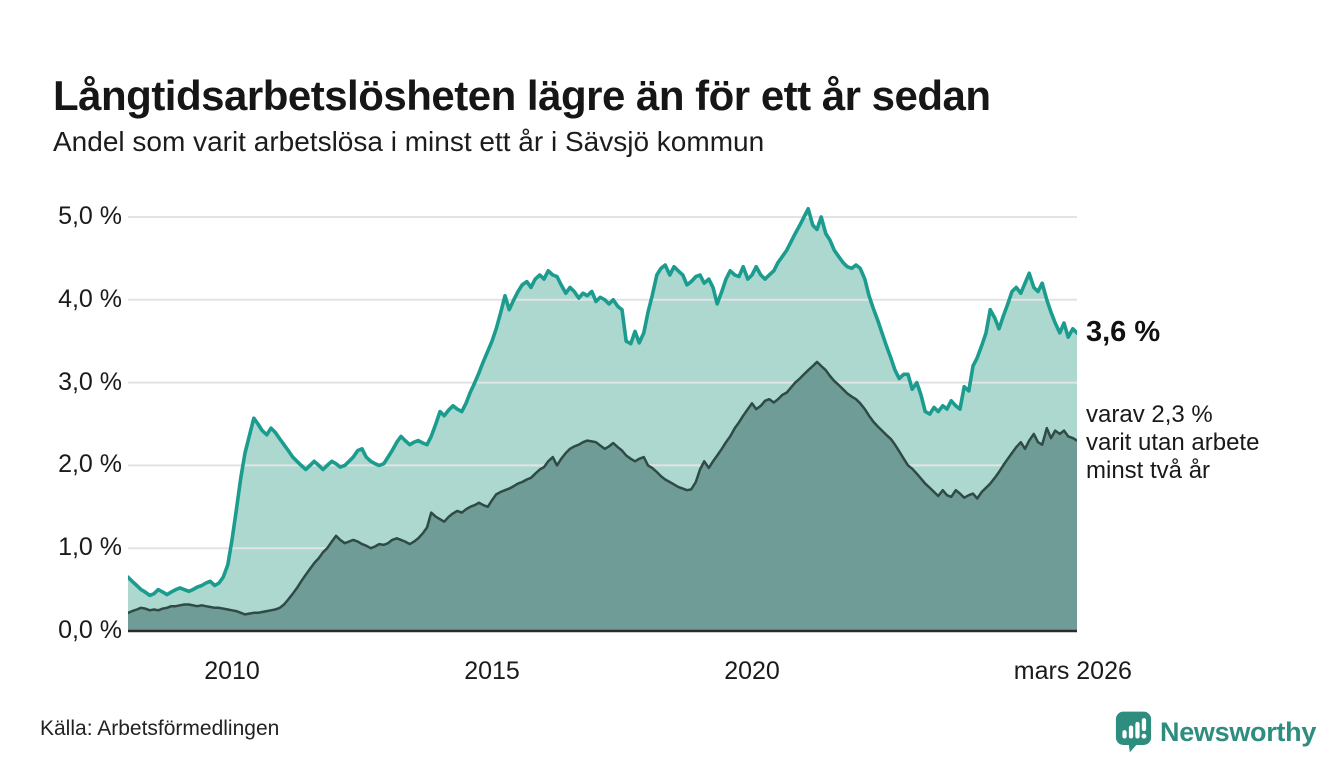 Image resolution: width=1340 pixels, height=780 pixels. Describe the element at coordinates (90, 630) in the screenshot. I see `y-tick-label: 0,0 %` at that location.